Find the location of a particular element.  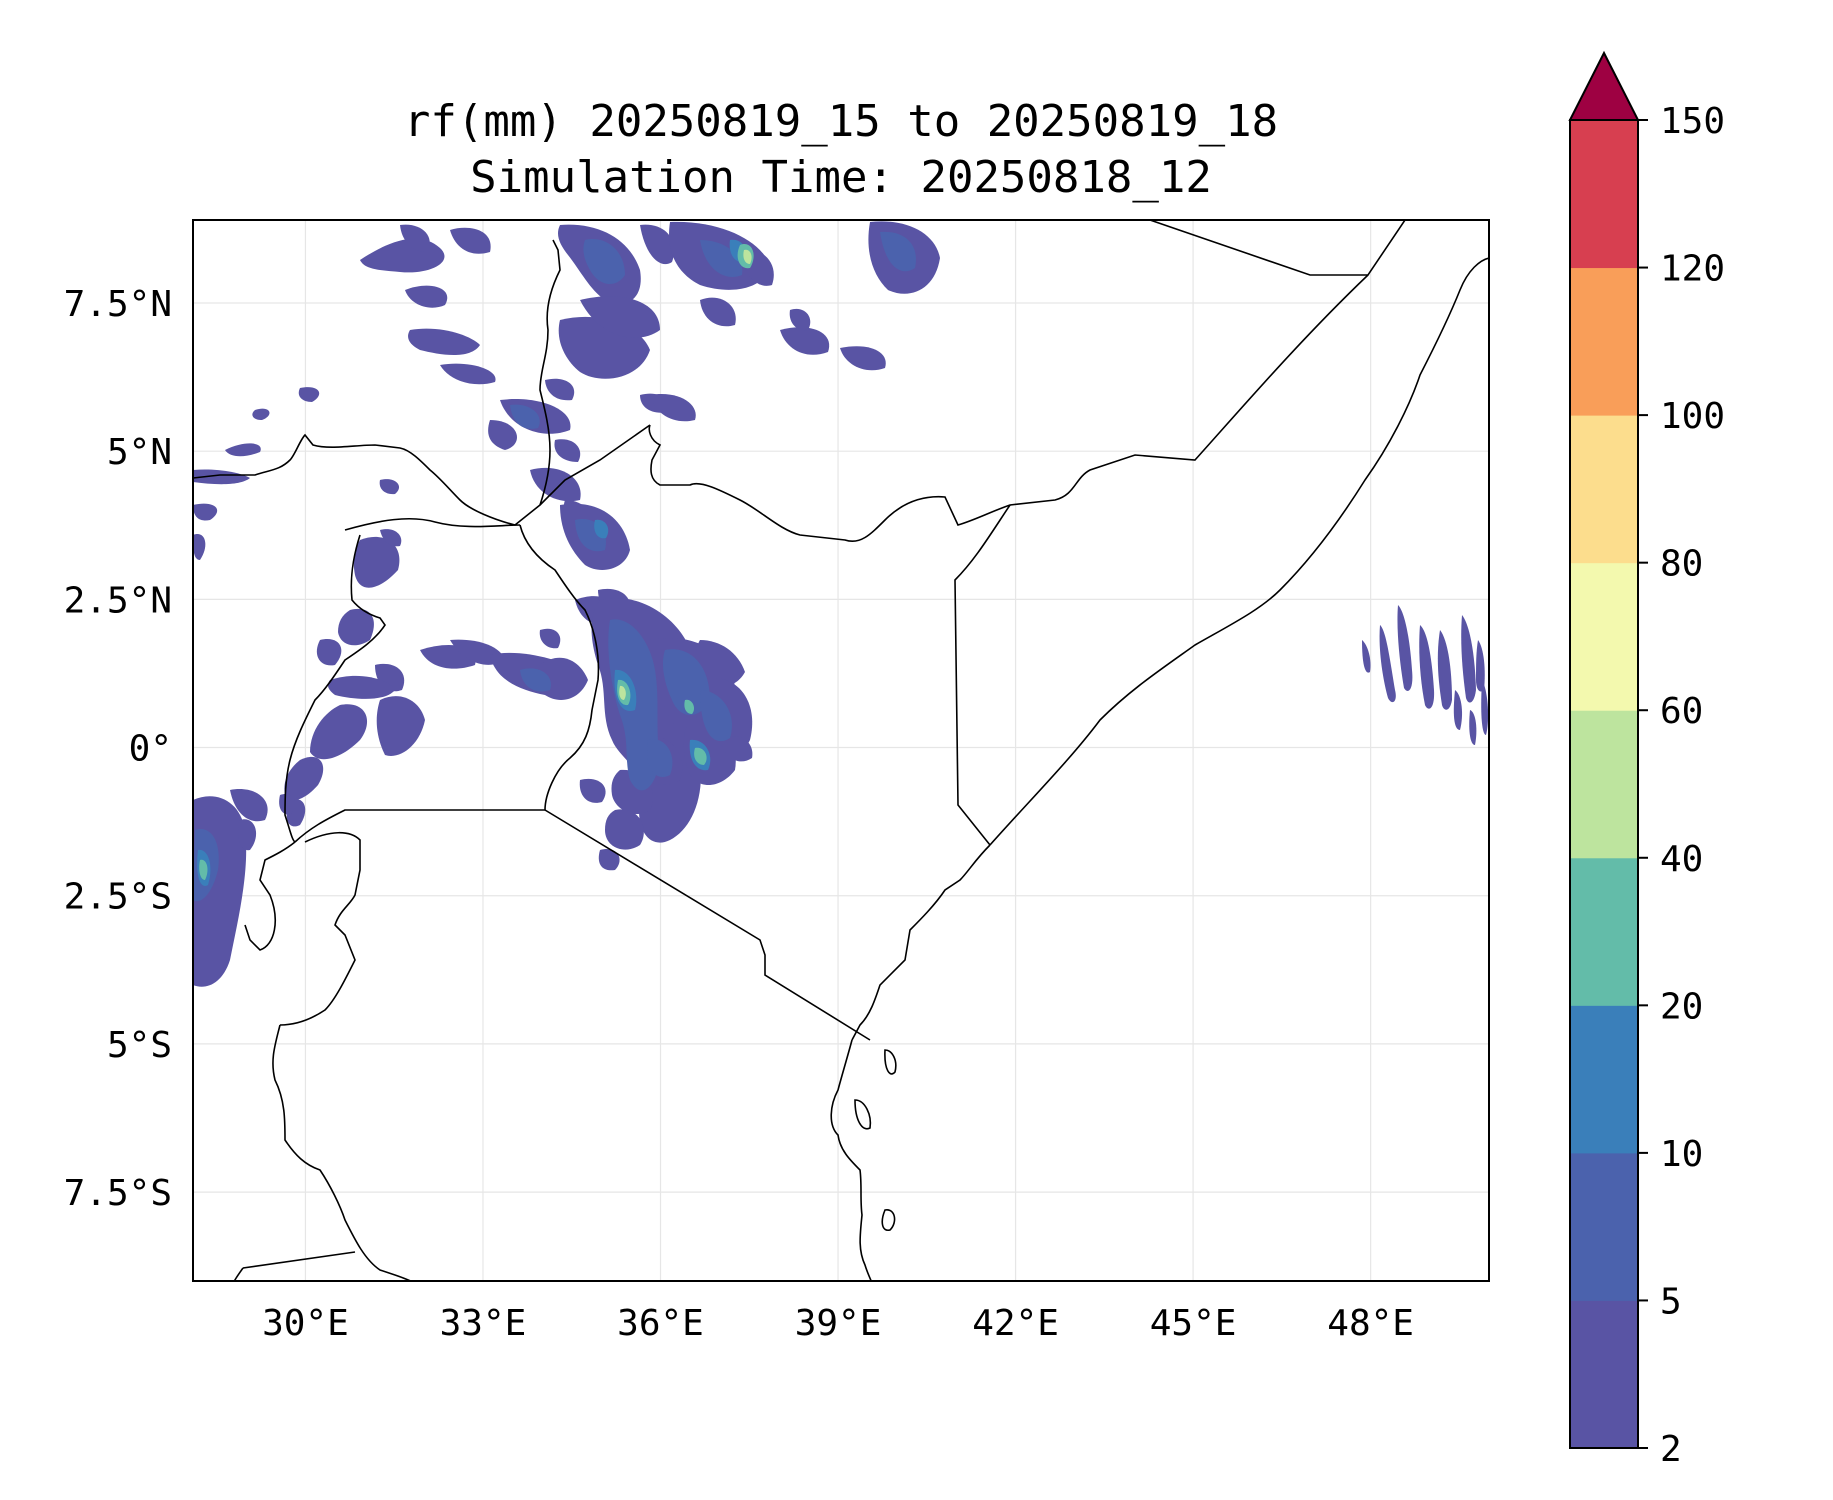

lat-tick-label: 0° is located at coordinates (150, 749).